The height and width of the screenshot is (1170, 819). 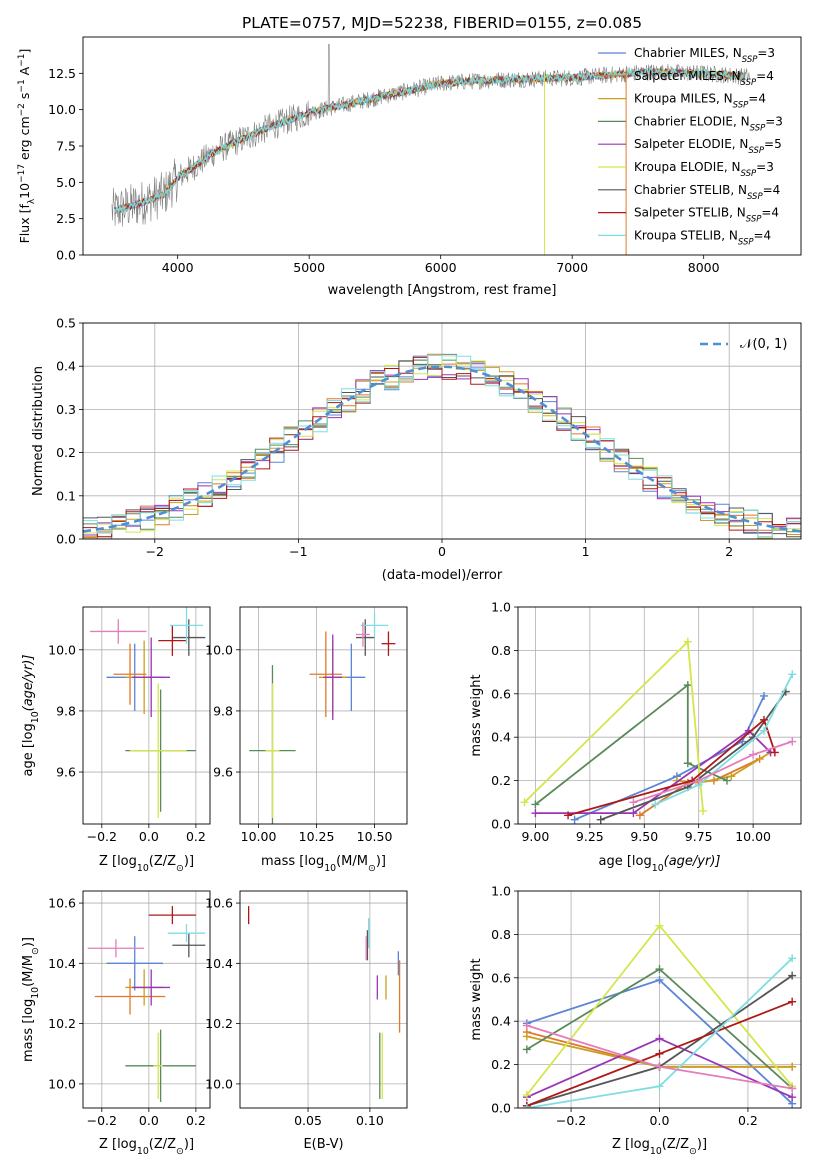 I want to click on y-tick-label: 9.8, so click(x=66, y=710).